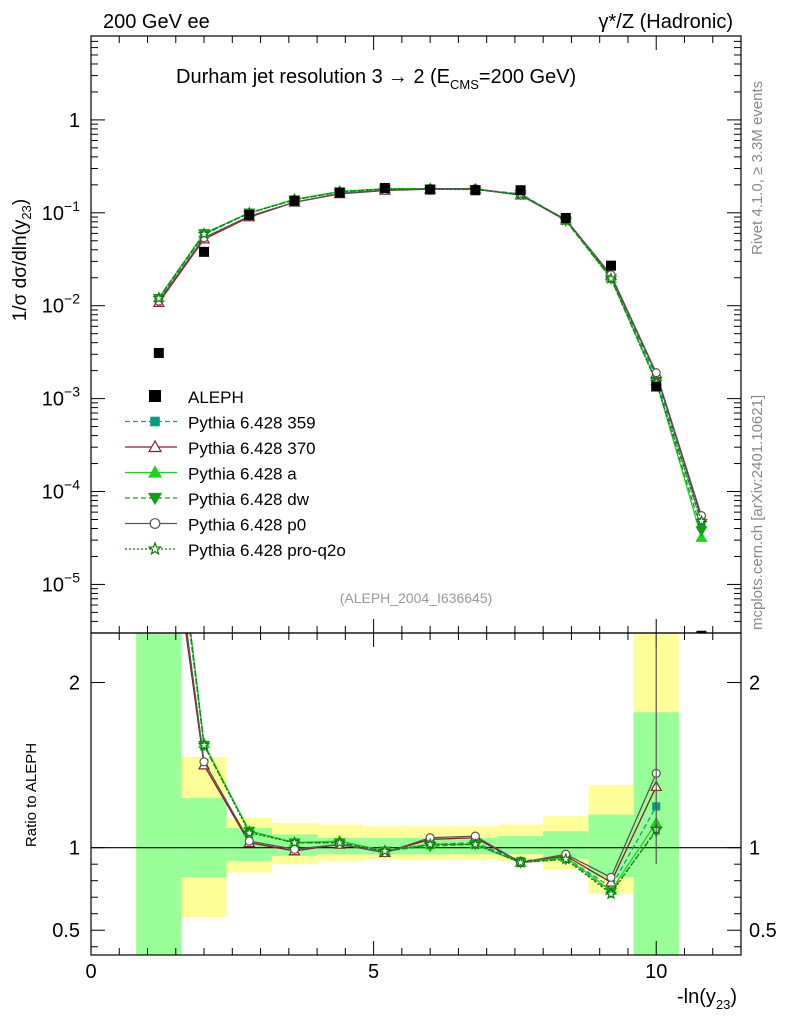 The image size is (786, 1024). I want to click on analysis-watermark: (ALEPH_2004_I636645), so click(416, 598).